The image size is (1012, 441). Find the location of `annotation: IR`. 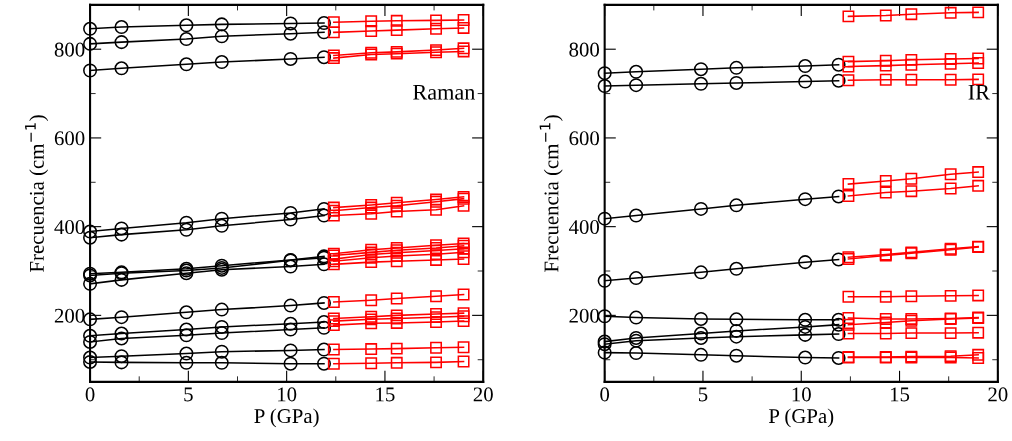

annotation: IR is located at coordinates (979, 92).